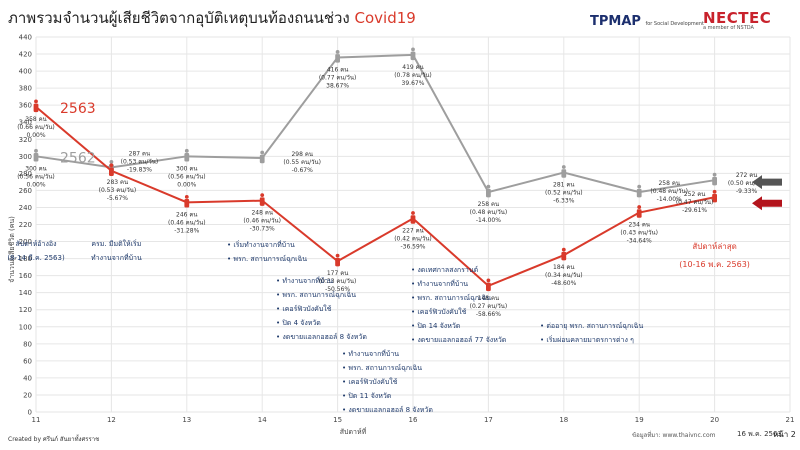  I want to click on data-label-2562: (0.56 คน/วัน), so click(187, 176).